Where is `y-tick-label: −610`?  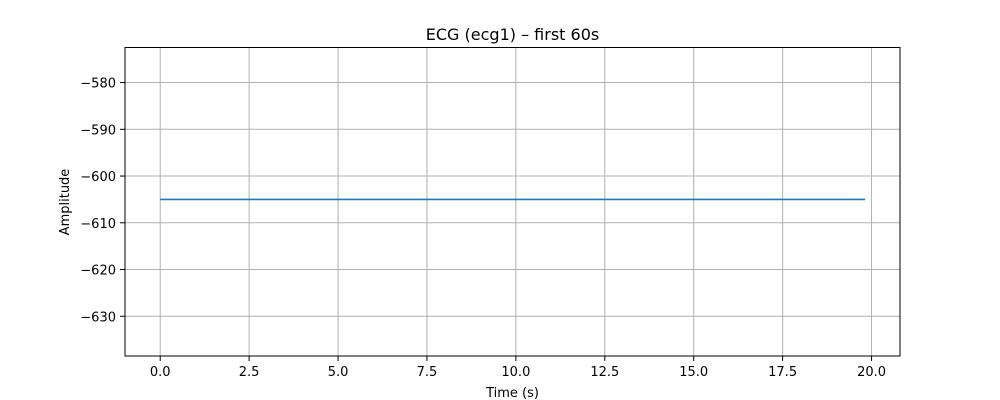
y-tick-label: −610 is located at coordinates (98, 224).